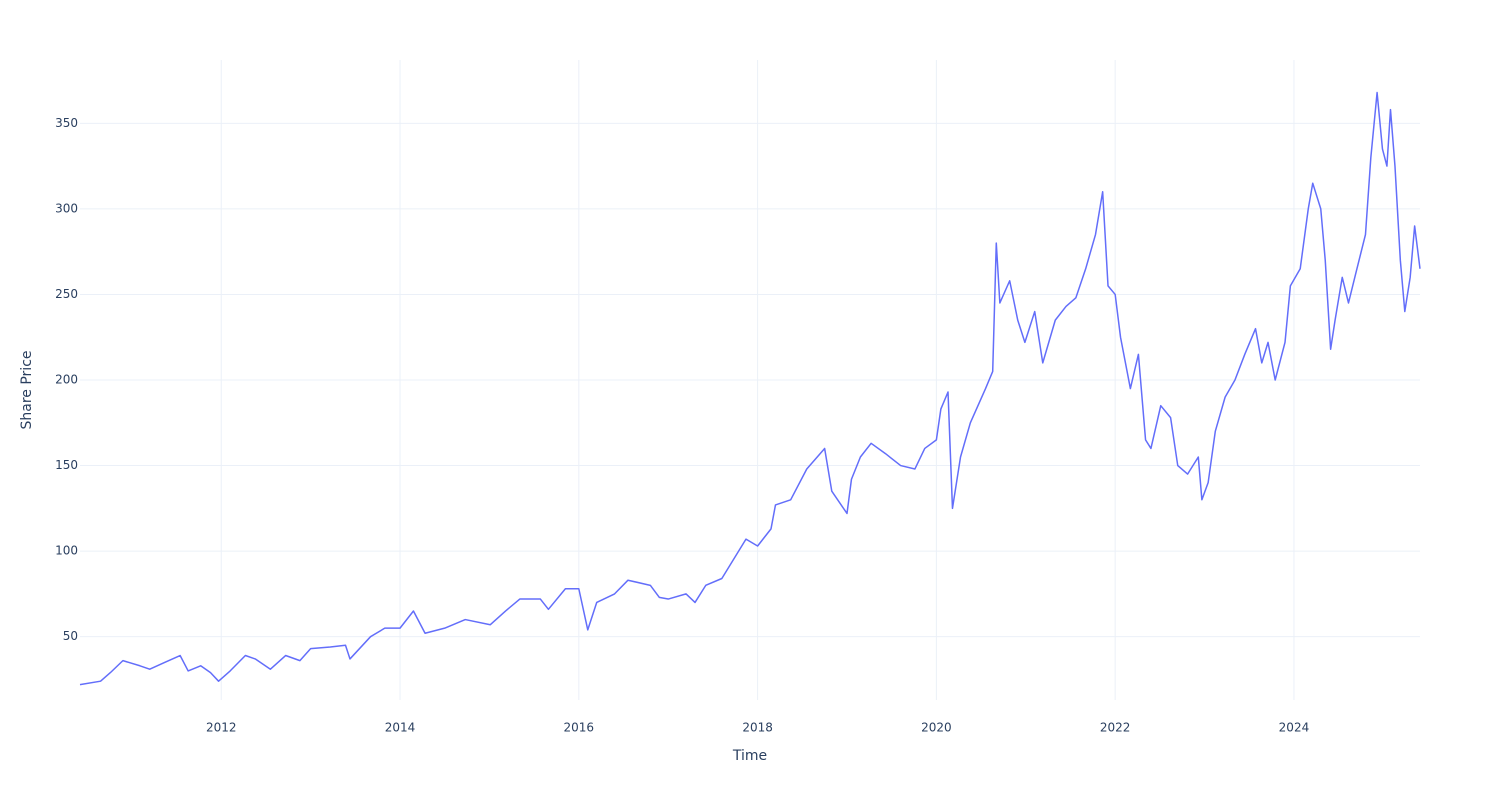 This screenshot has width=1500, height=800. I want to click on x-tick-label: 2024, so click(1294, 728).